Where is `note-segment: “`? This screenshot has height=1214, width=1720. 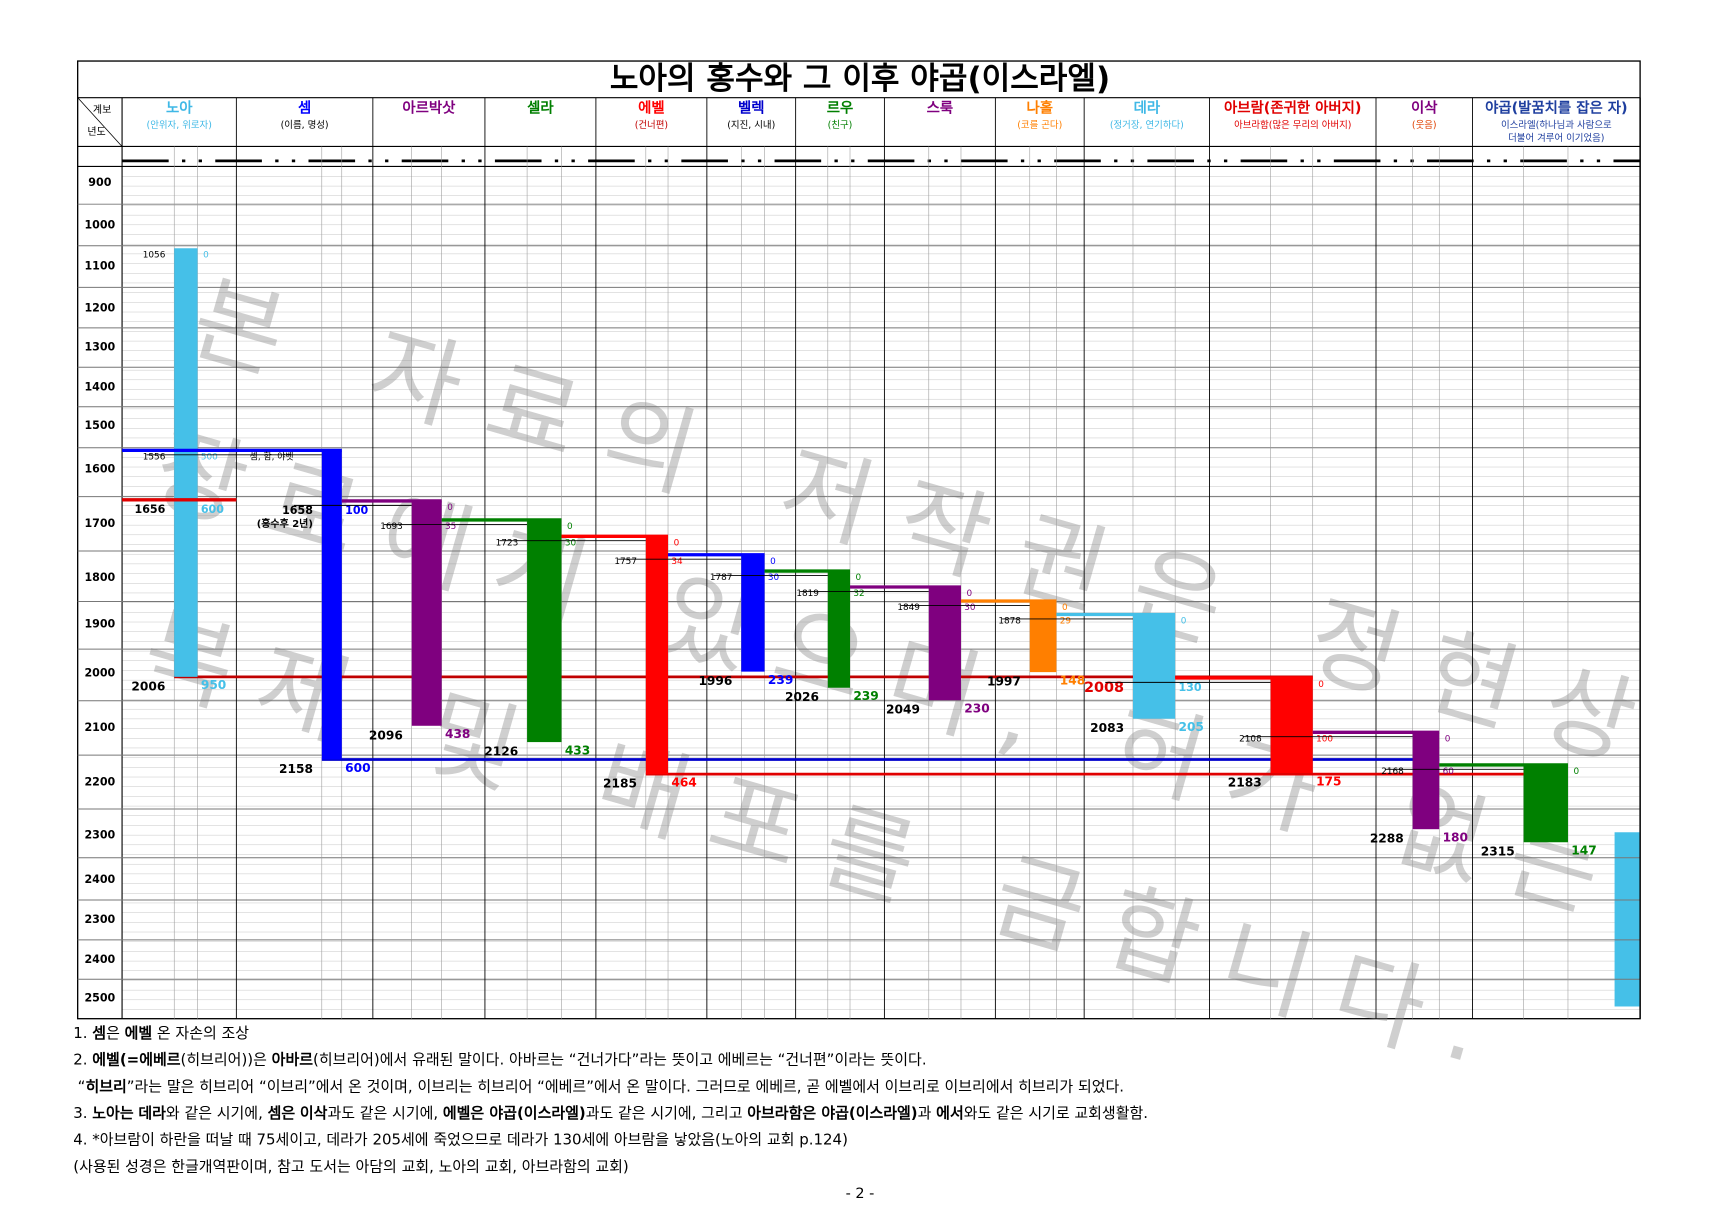
note-segment: “ is located at coordinates (82, 1086).